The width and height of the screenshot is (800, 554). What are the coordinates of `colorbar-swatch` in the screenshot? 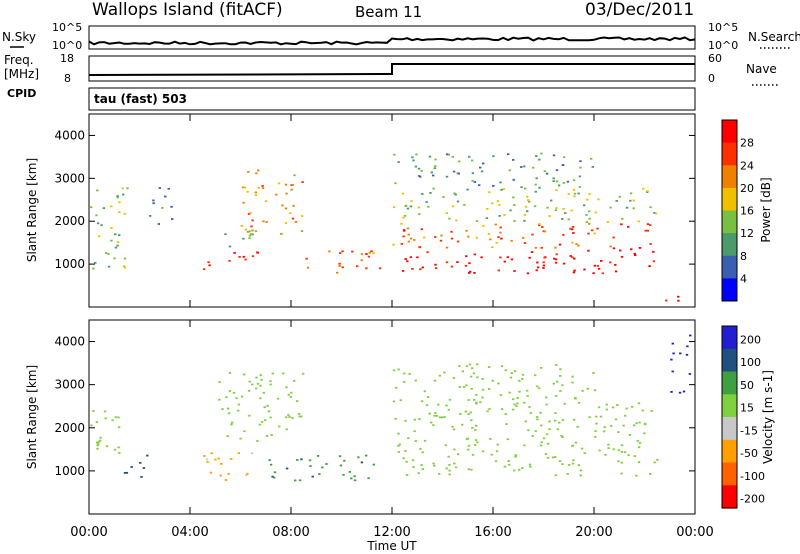 It's located at (729, 338).